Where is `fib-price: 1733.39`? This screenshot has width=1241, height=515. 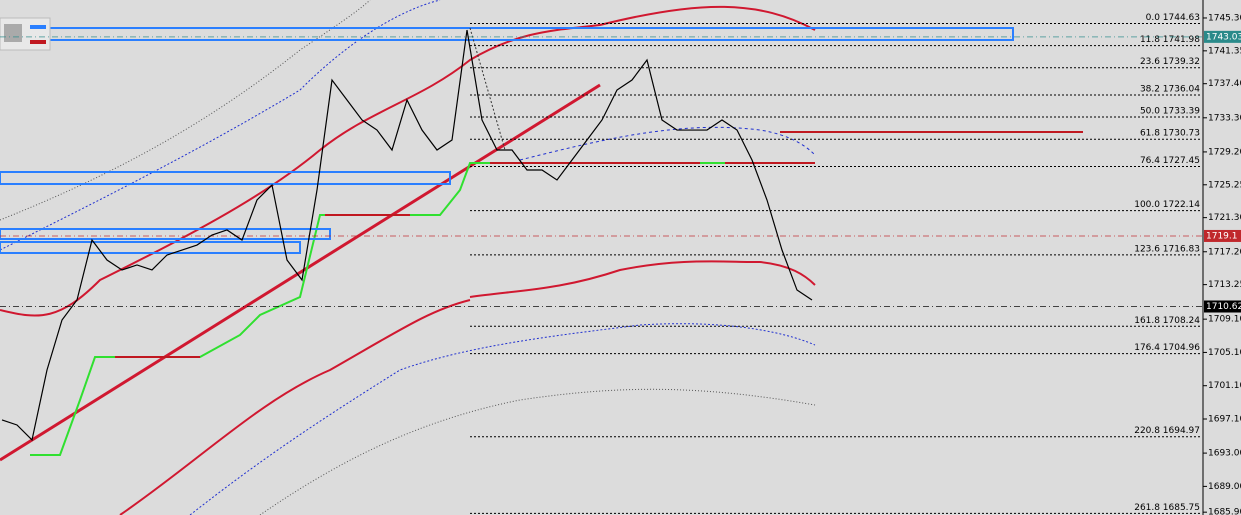
fib-price: 1733.39 is located at coordinates (1181, 112).